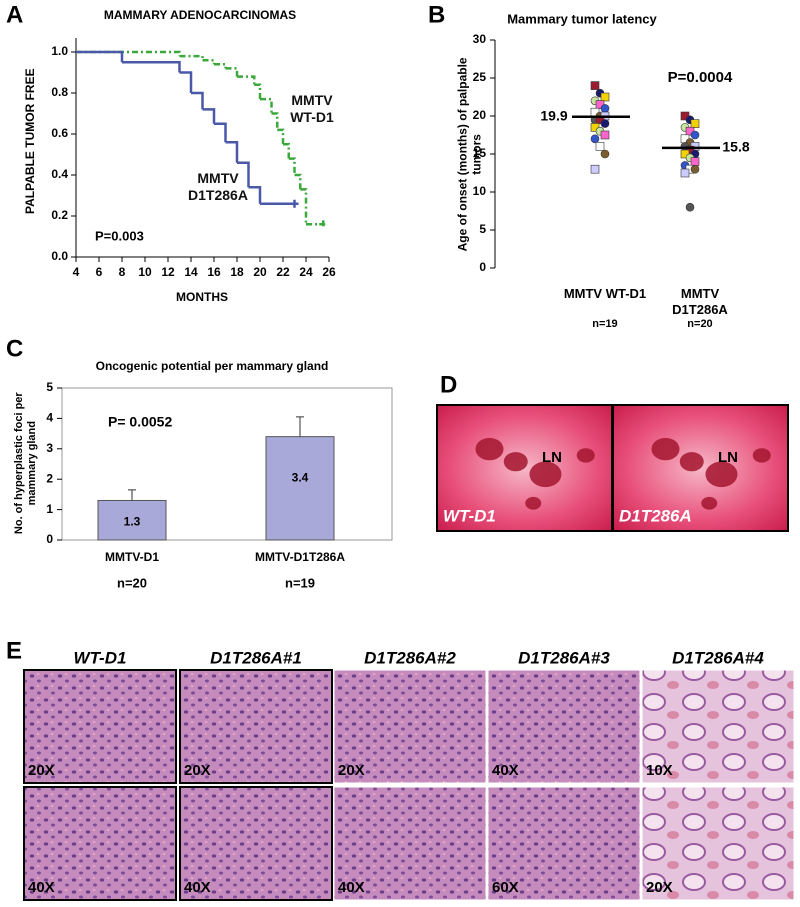  What do you see at coordinates (168, 272) in the screenshot?
I see `x-tick-label: 12` at bounding box center [168, 272].